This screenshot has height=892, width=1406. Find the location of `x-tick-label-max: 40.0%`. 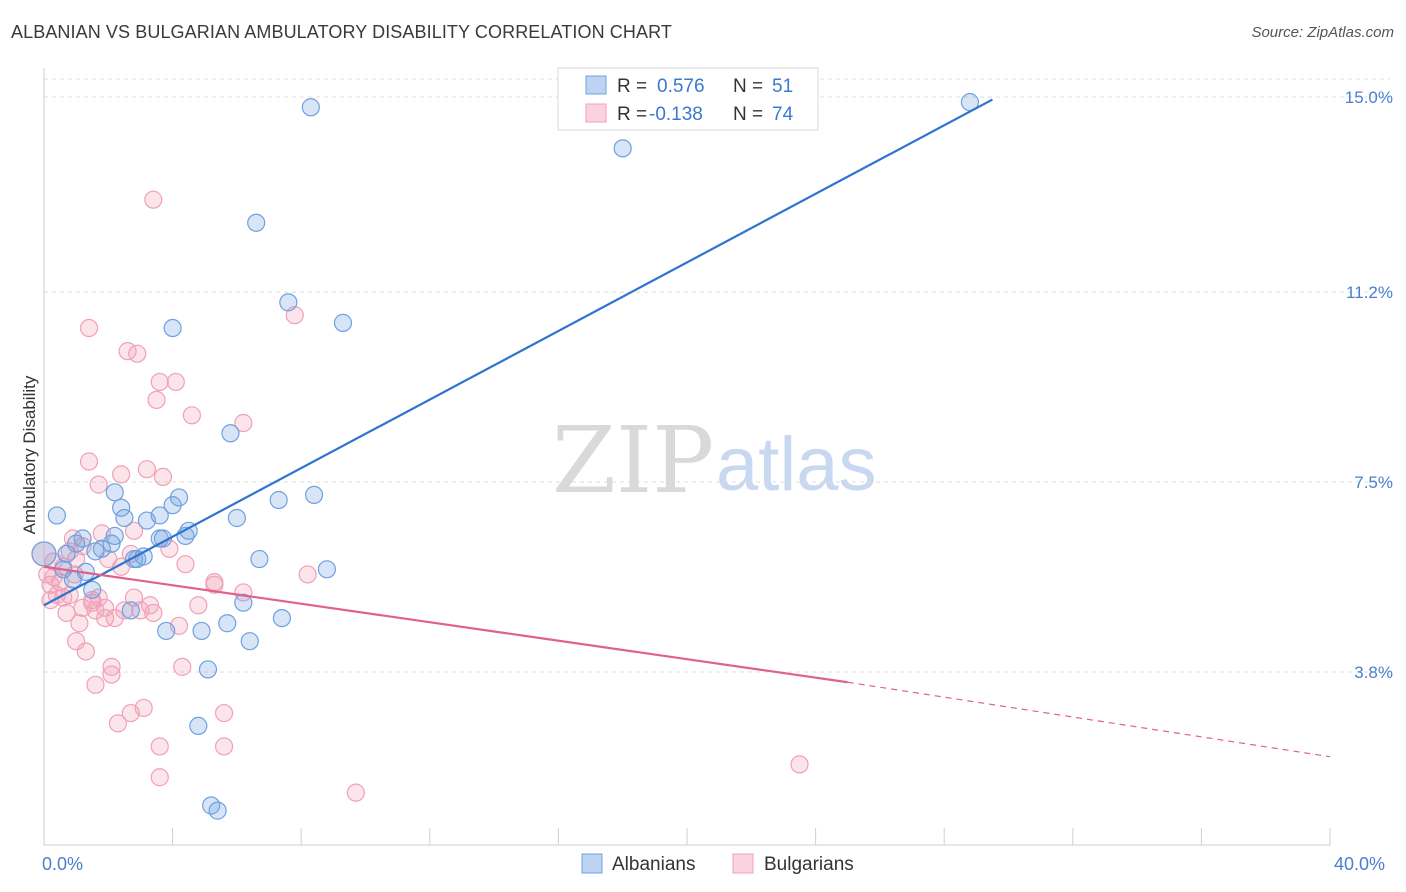

x-tick-label-max: 40.0% is located at coordinates (1359, 864).